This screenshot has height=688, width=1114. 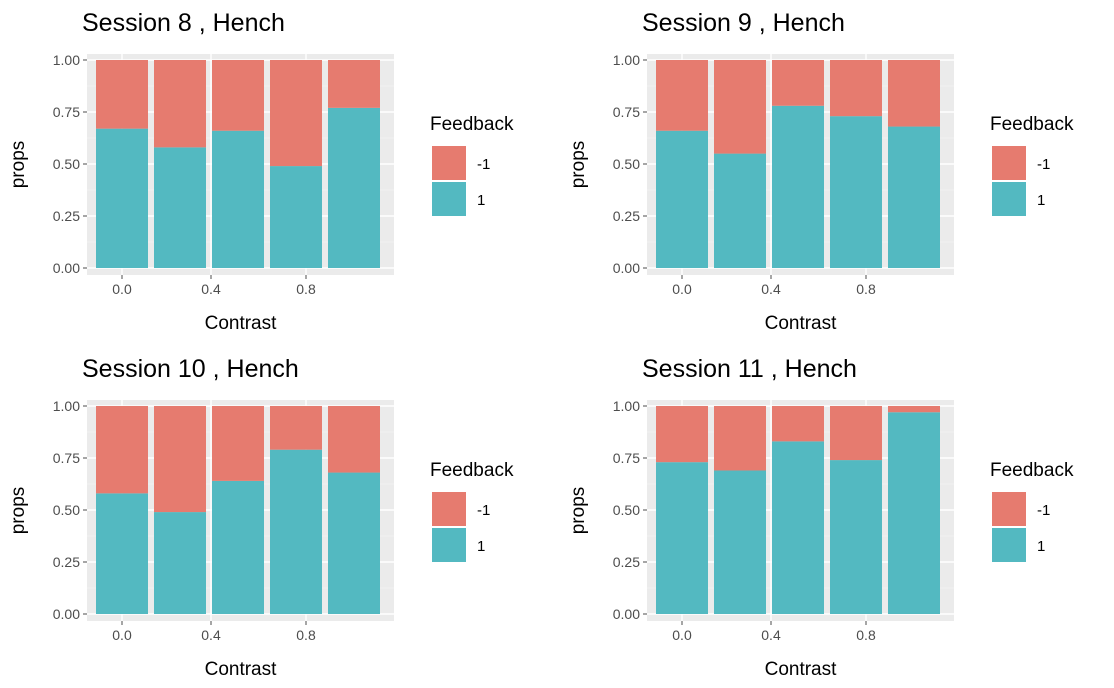 I want to click on chart-title: Session 11 , Hench, so click(x=749, y=369).